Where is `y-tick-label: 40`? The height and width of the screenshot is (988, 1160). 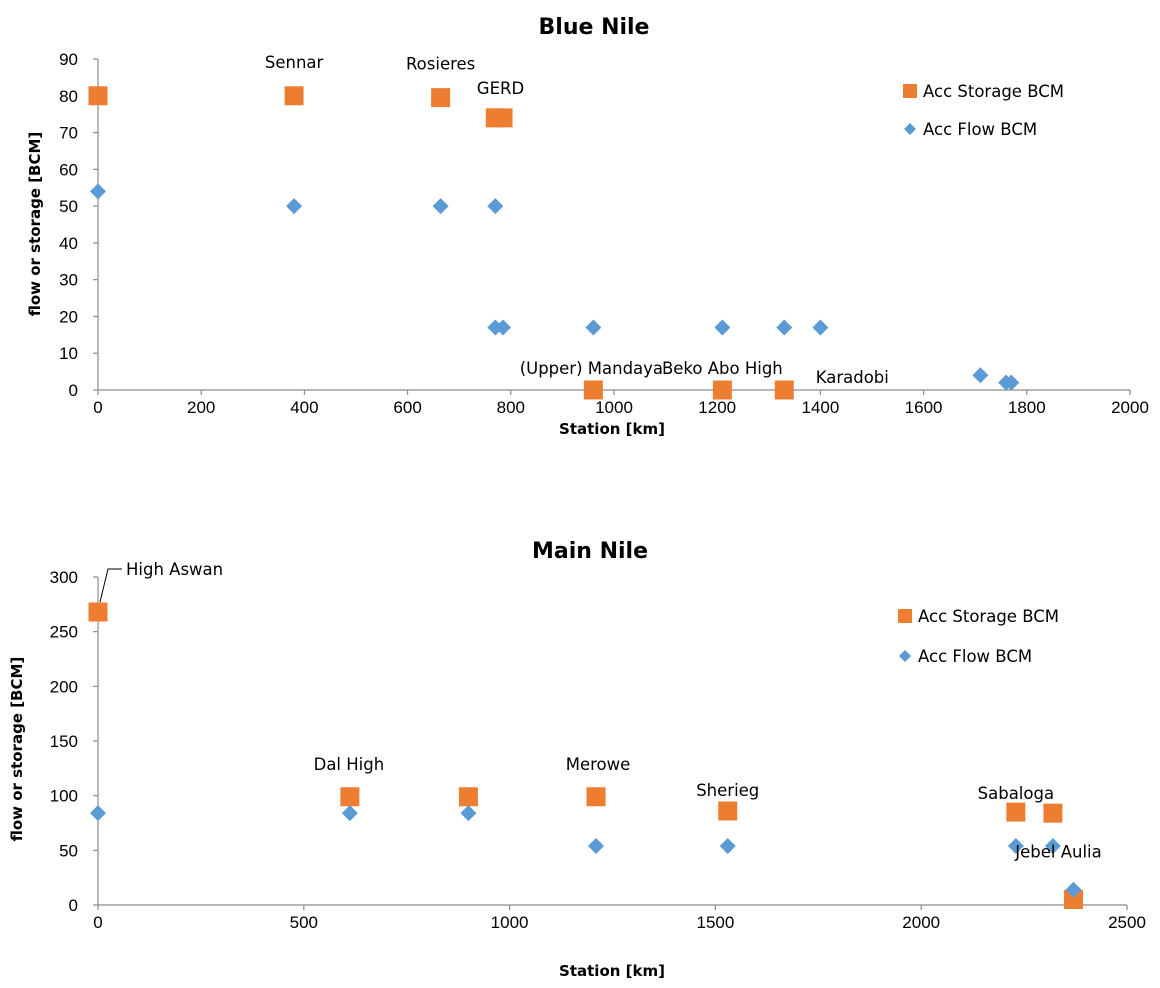
y-tick-label: 40 is located at coordinates (68, 243).